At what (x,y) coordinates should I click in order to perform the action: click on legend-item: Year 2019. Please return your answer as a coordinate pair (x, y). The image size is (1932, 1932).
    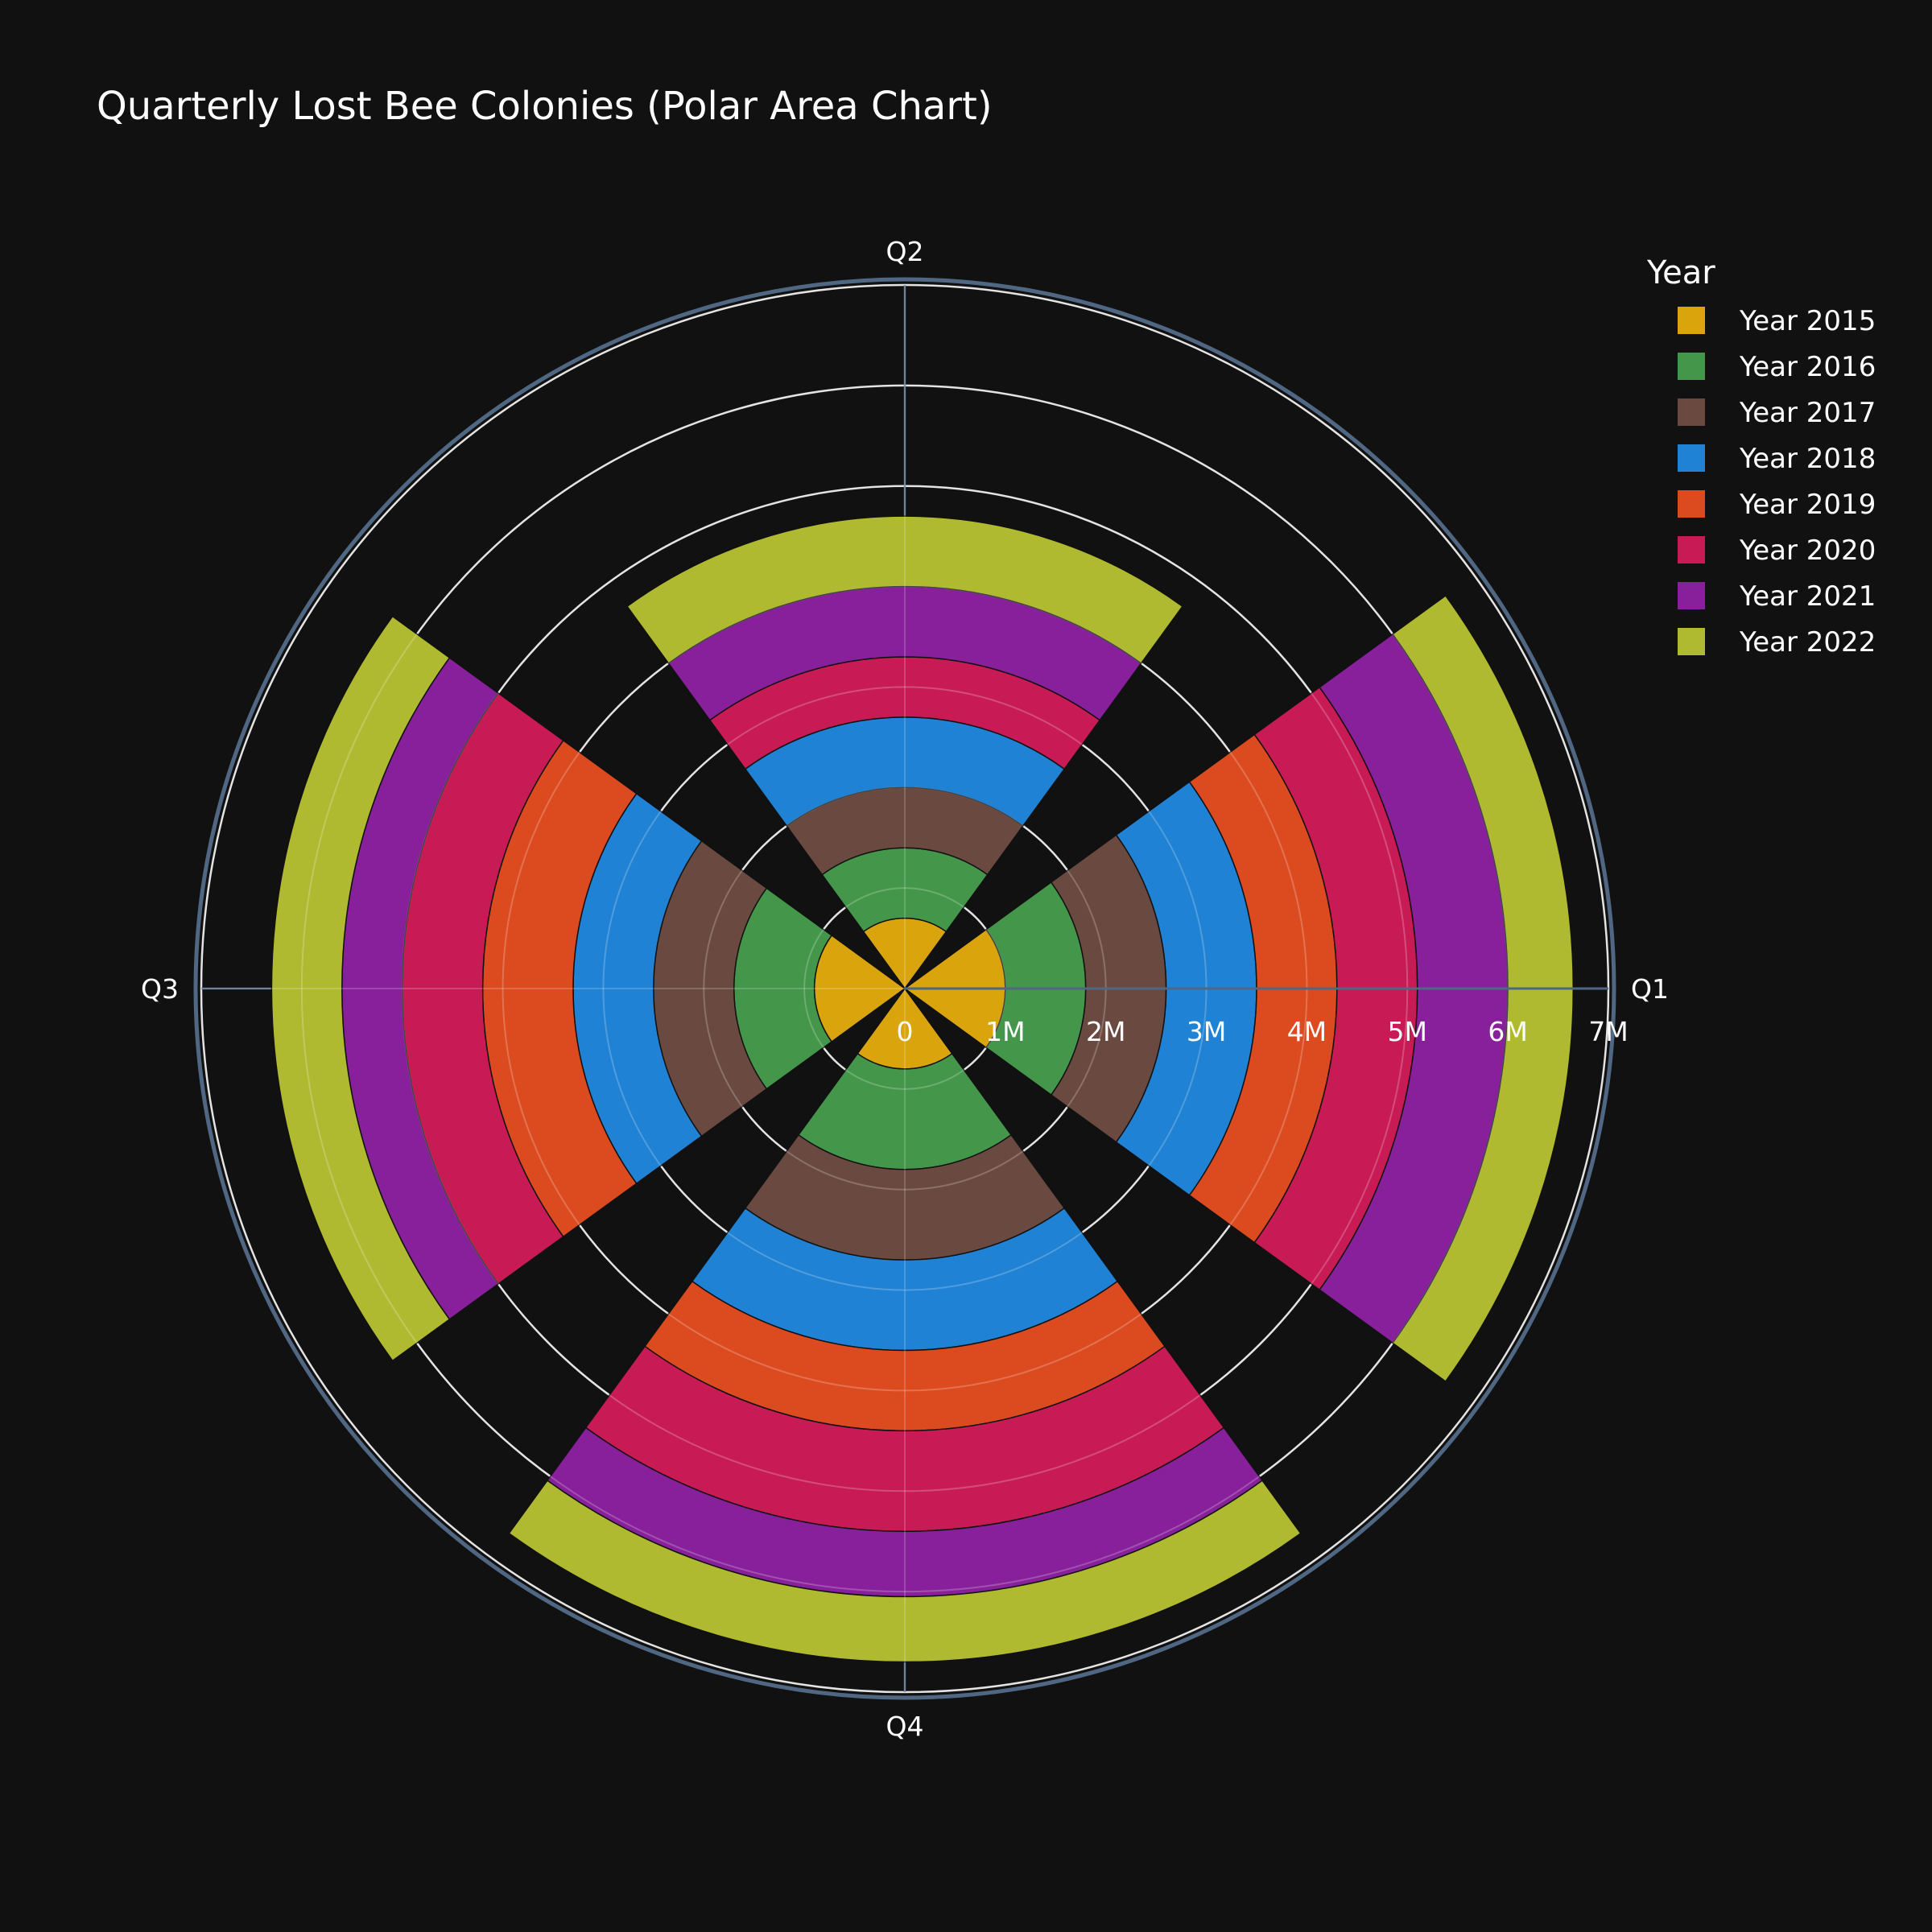
    Looking at the image, I should click on (1777, 505).